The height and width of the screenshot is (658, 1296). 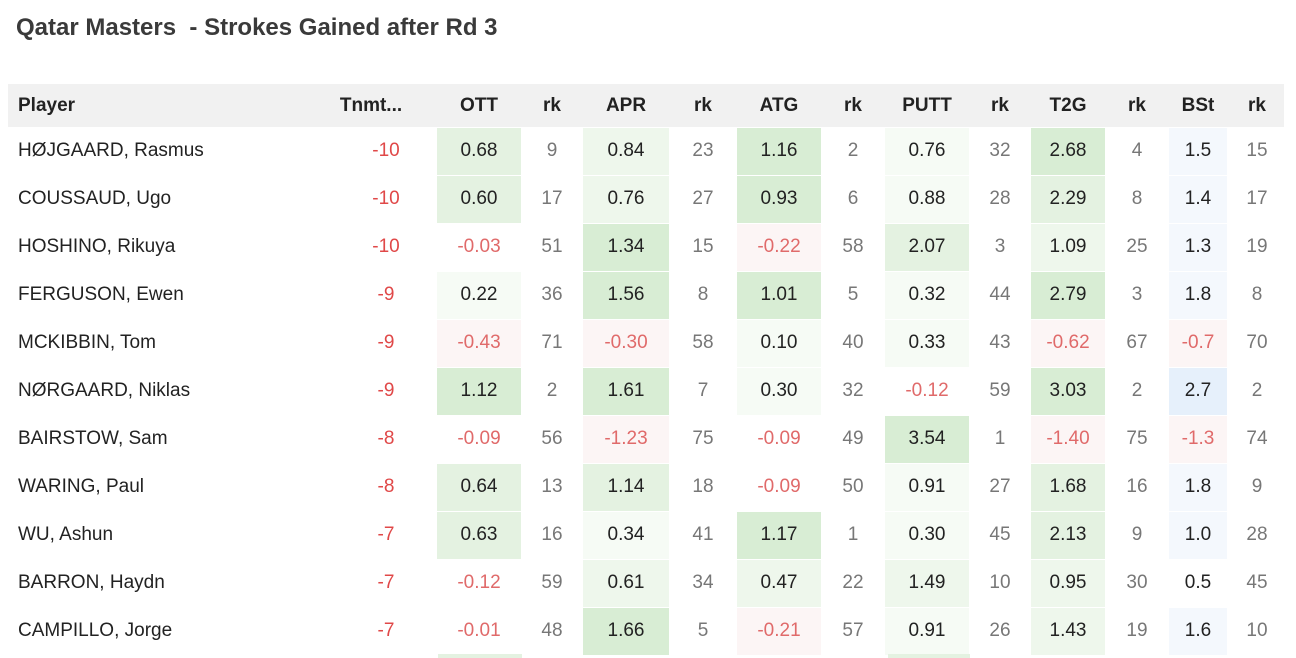 What do you see at coordinates (1257, 438) in the screenshot?
I see `bst-rank: 74` at bounding box center [1257, 438].